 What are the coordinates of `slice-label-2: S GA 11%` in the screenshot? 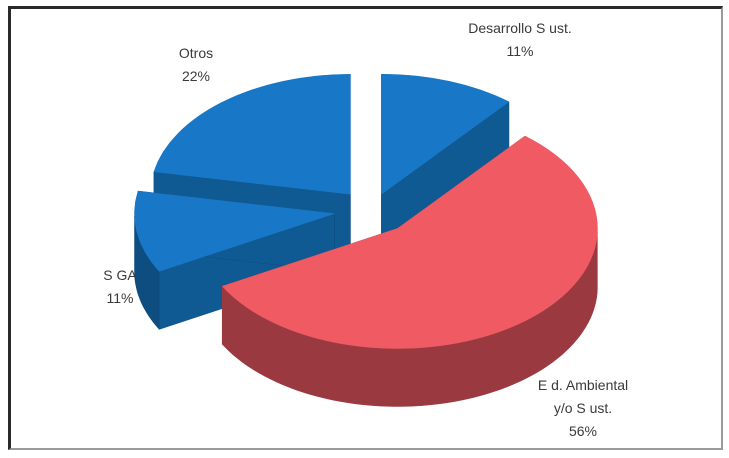 It's located at (120, 286).